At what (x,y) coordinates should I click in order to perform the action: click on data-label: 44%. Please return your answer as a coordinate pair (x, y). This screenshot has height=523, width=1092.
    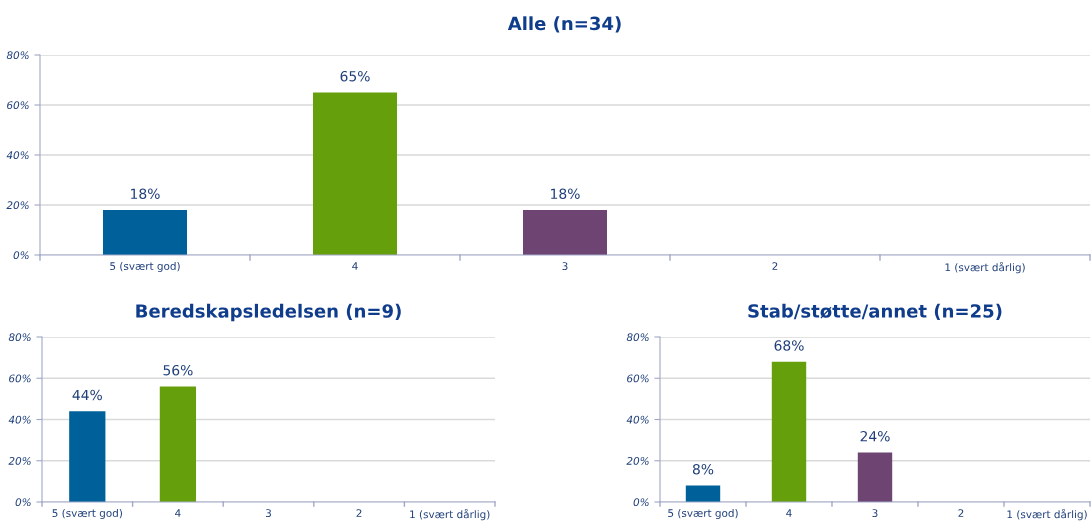
    Looking at the image, I should click on (87, 395).